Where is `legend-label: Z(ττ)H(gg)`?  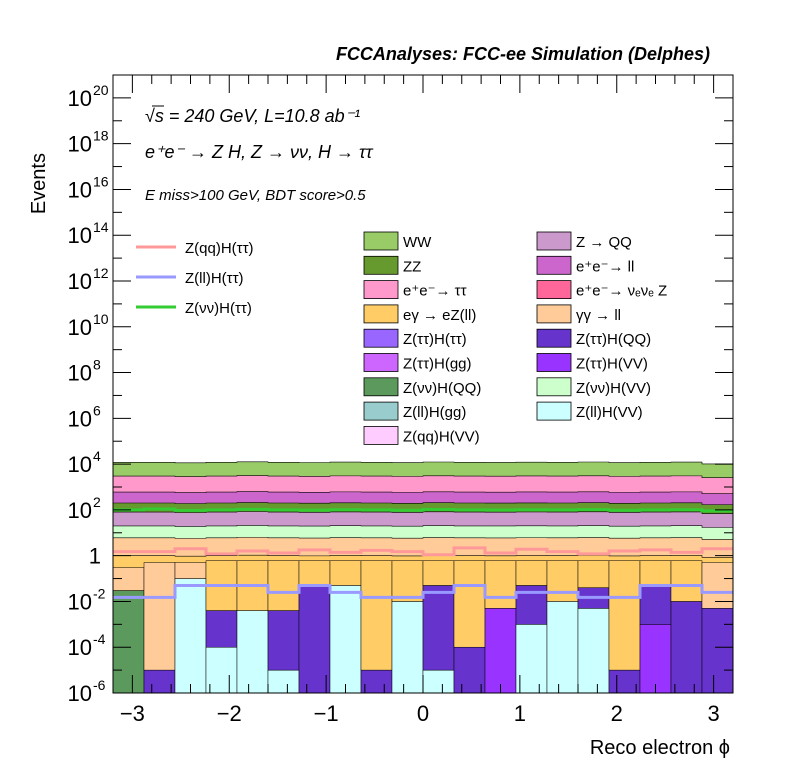 legend-label: Z(ττ)H(gg) is located at coordinates (437, 364).